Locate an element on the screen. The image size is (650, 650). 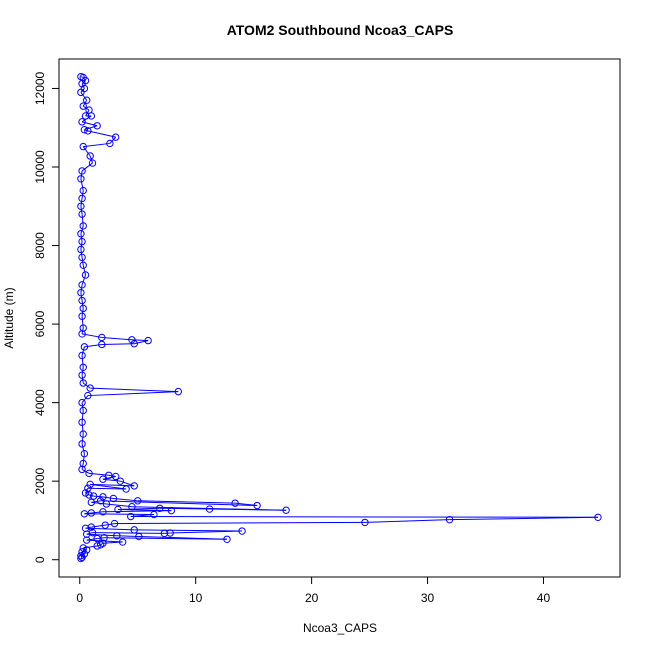
x-axis: 0 10 20 30 40 is located at coordinates (313, 590).